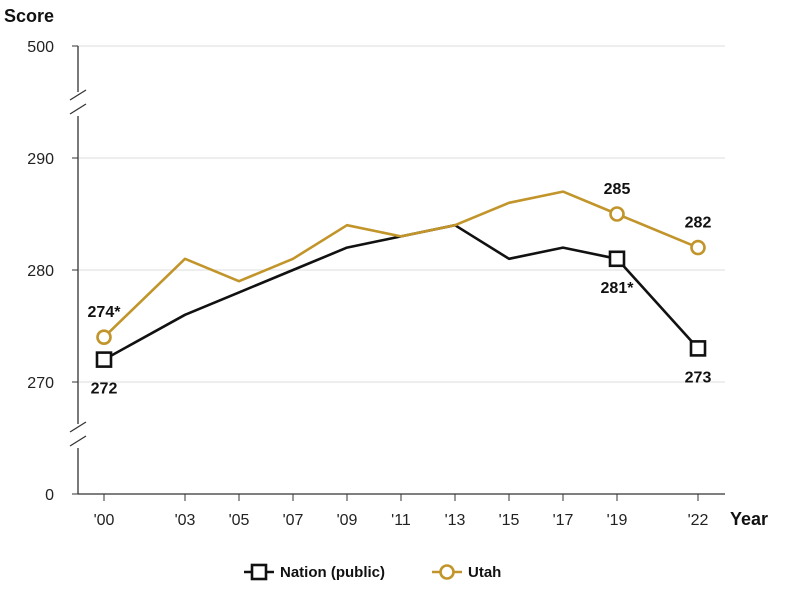 The width and height of the screenshot is (800, 606). What do you see at coordinates (29, 16) in the screenshot?
I see `y-axis-title: Score` at bounding box center [29, 16].